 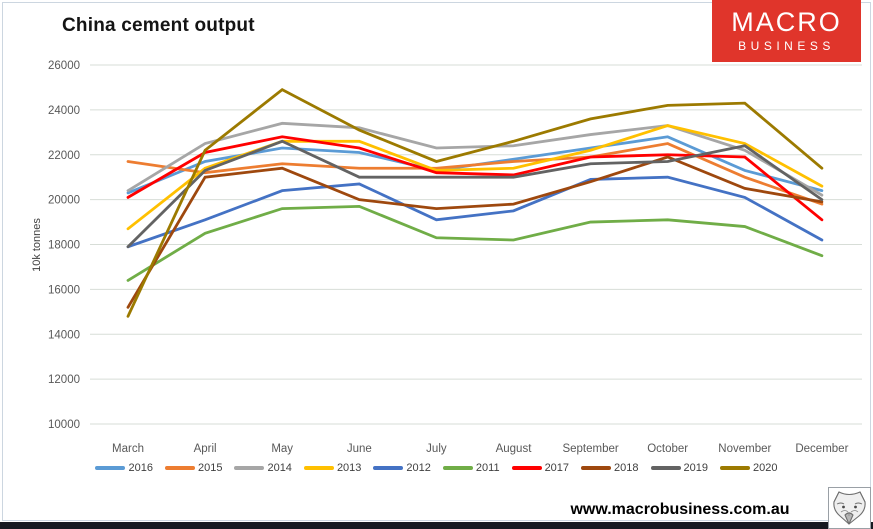 I want to click on legend-item-2013: 2013, so click(x=332, y=468).